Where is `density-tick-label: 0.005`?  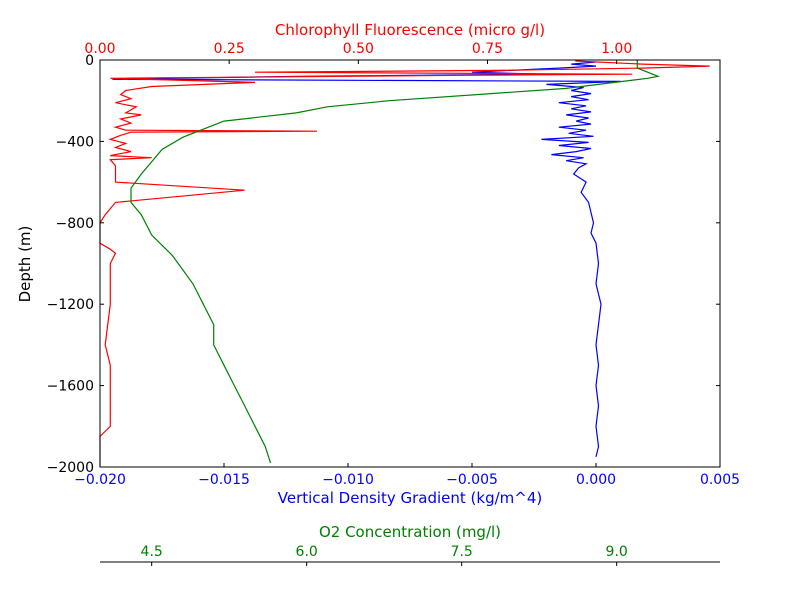
density-tick-label: 0.005 is located at coordinates (720, 480).